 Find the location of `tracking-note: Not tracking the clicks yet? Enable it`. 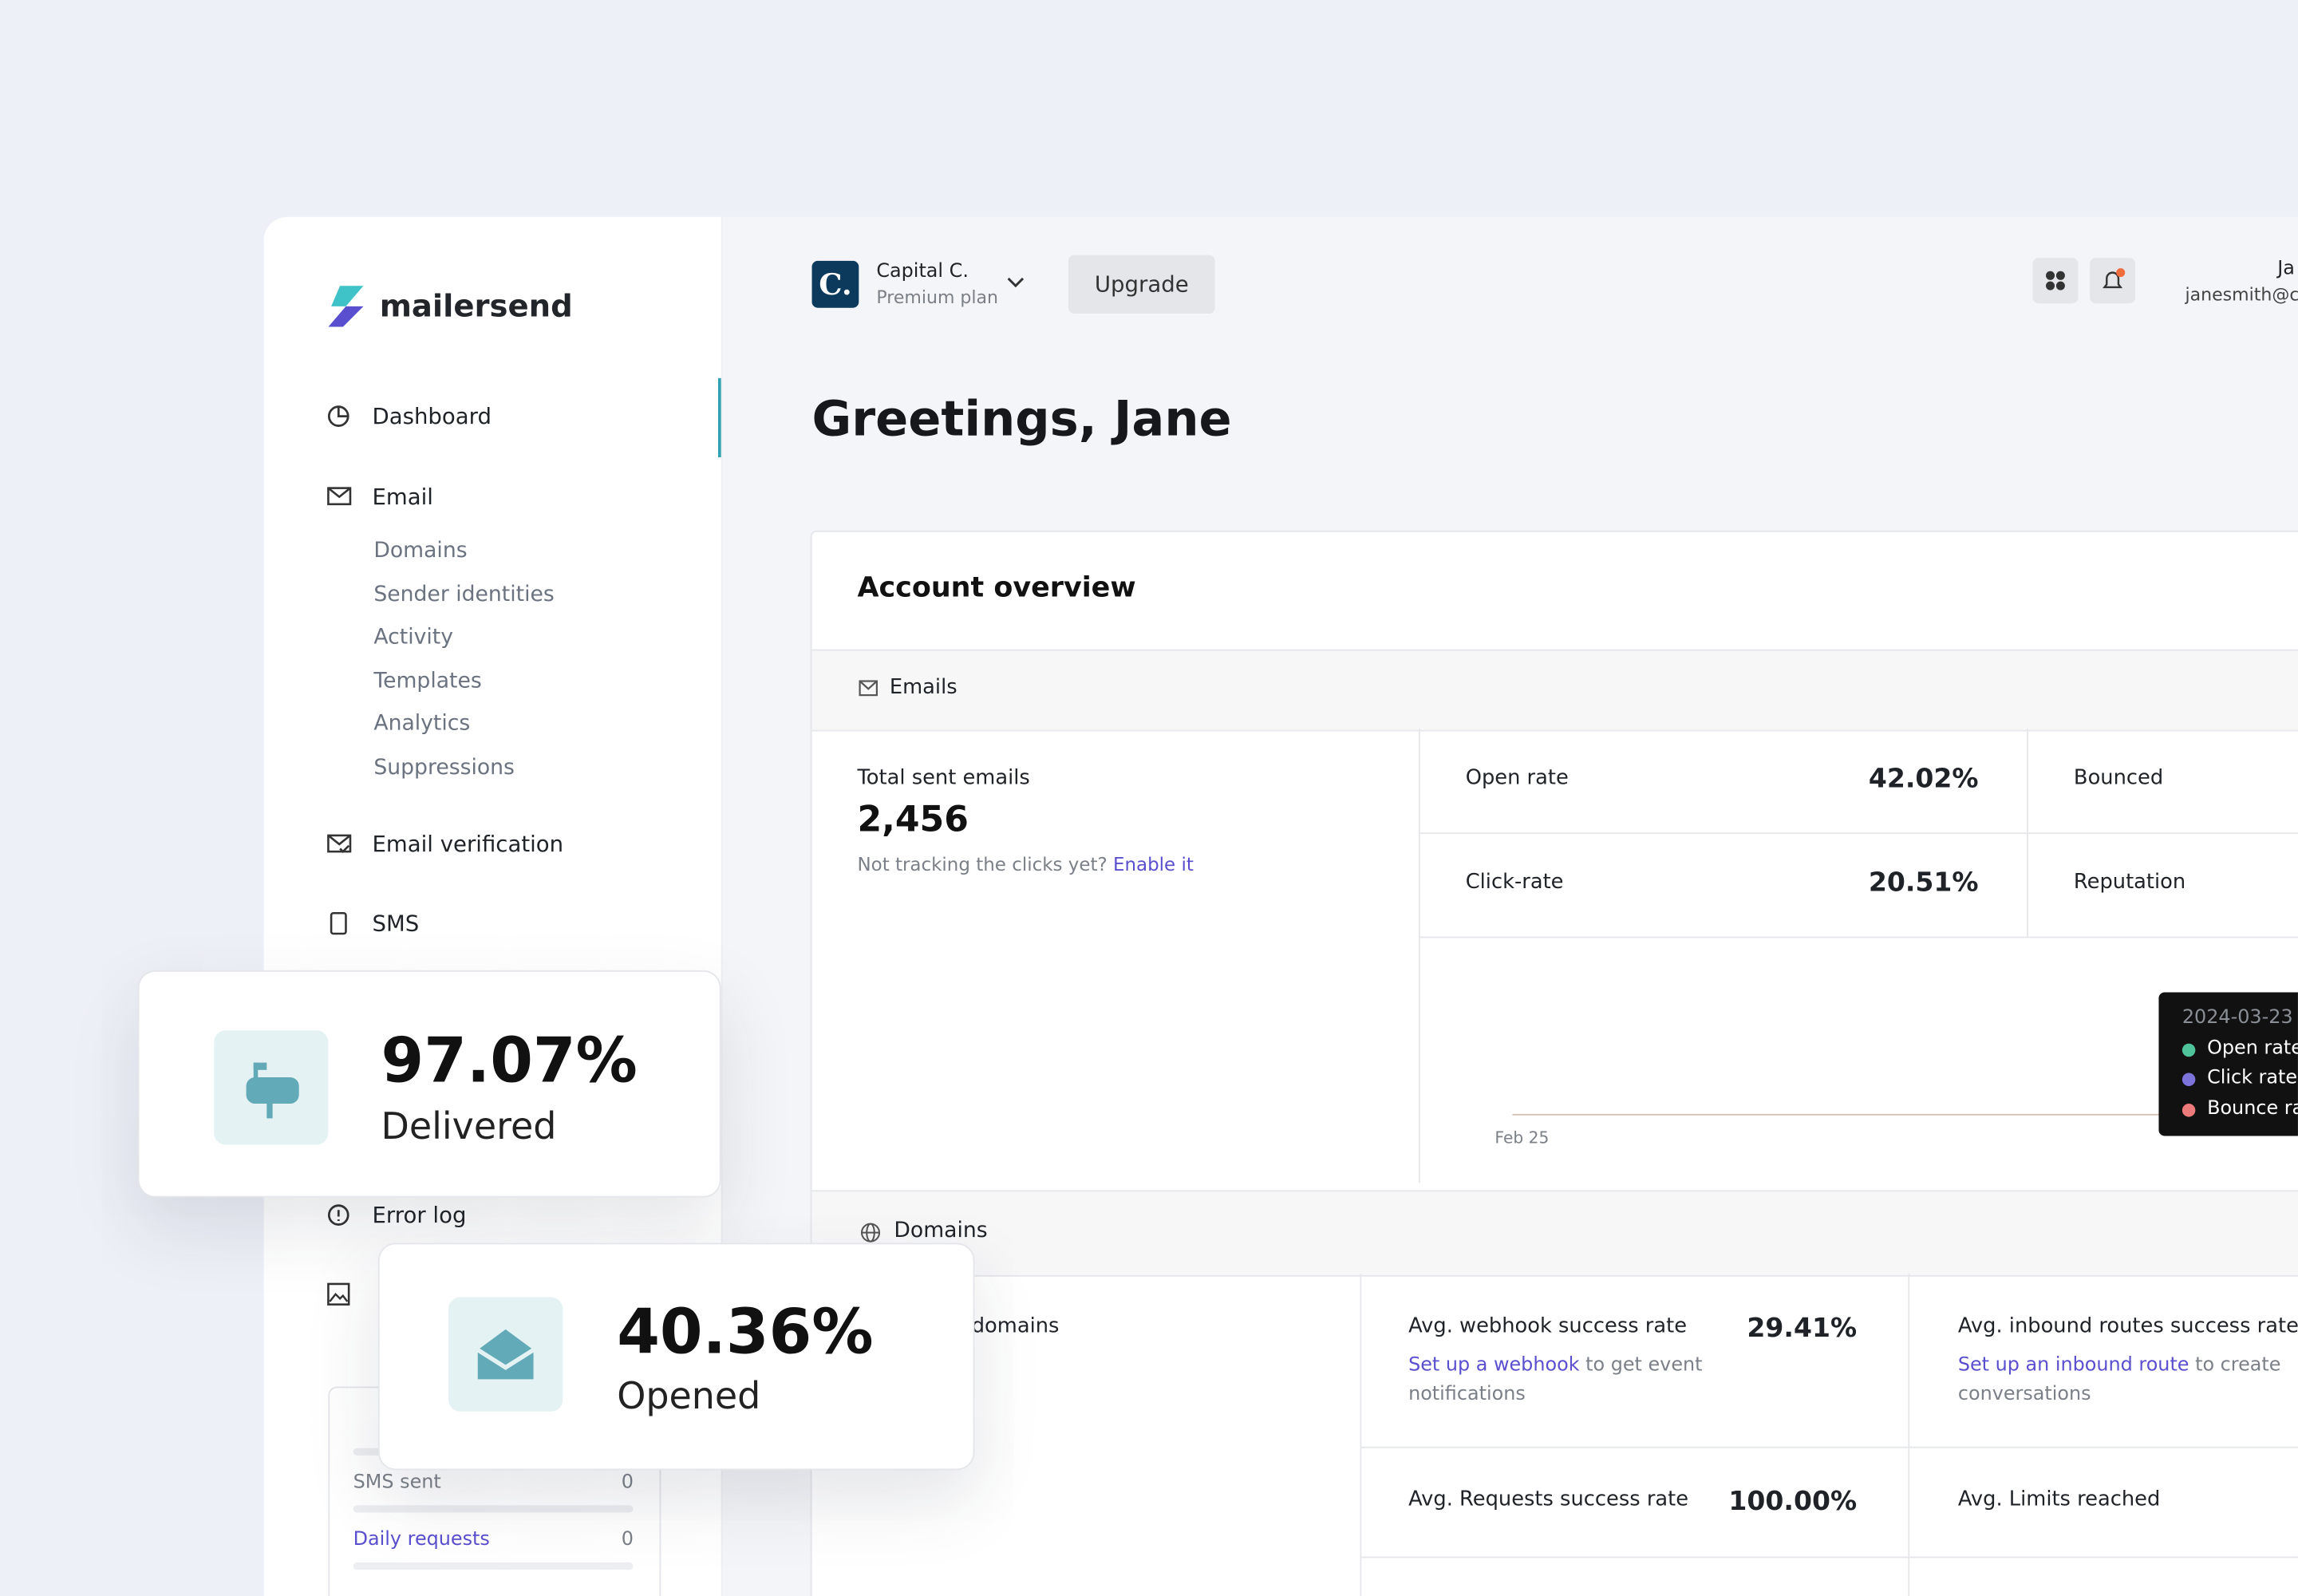

tracking-note: Not tracking the clicks yet? Enable it is located at coordinates (1025, 864).